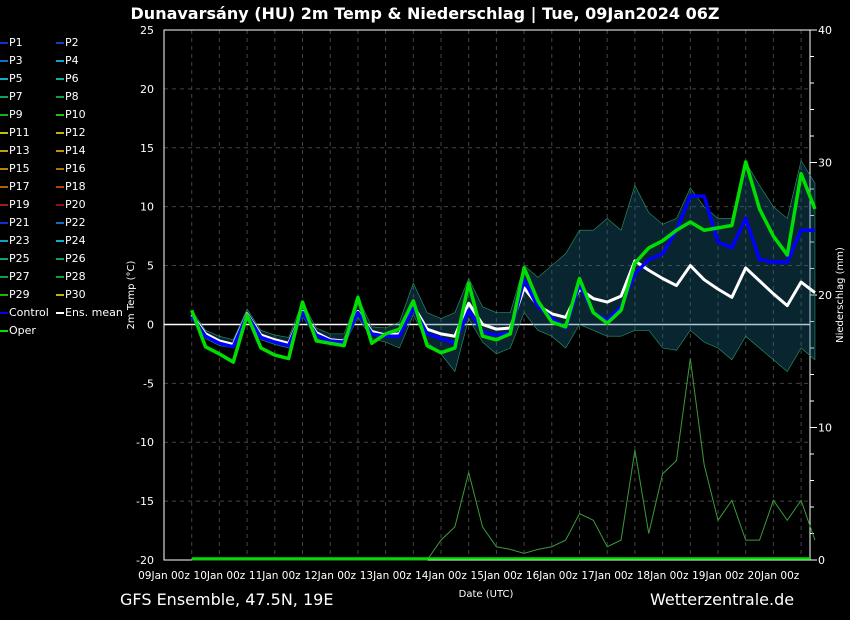 This screenshot has height=620, width=850. What do you see at coordinates (145, 560) in the screenshot?
I see `y-tick-label: -20` at bounding box center [145, 560].